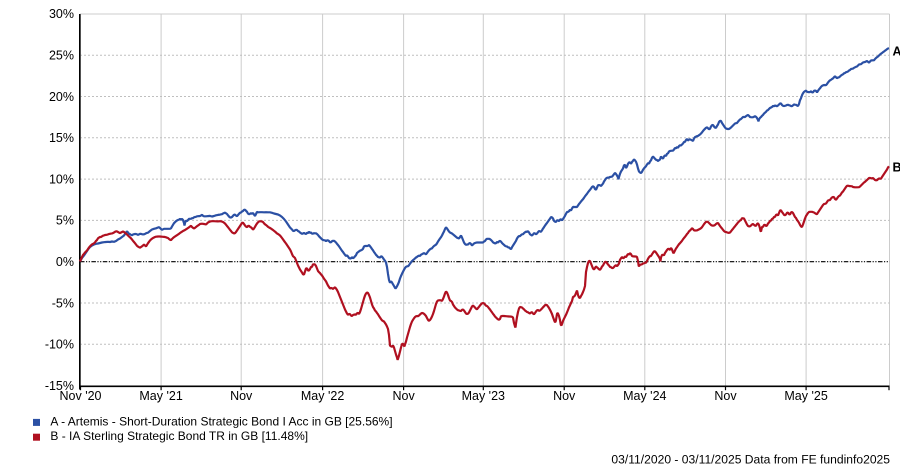  I want to click on svg-text: 20%, so click(61, 97).